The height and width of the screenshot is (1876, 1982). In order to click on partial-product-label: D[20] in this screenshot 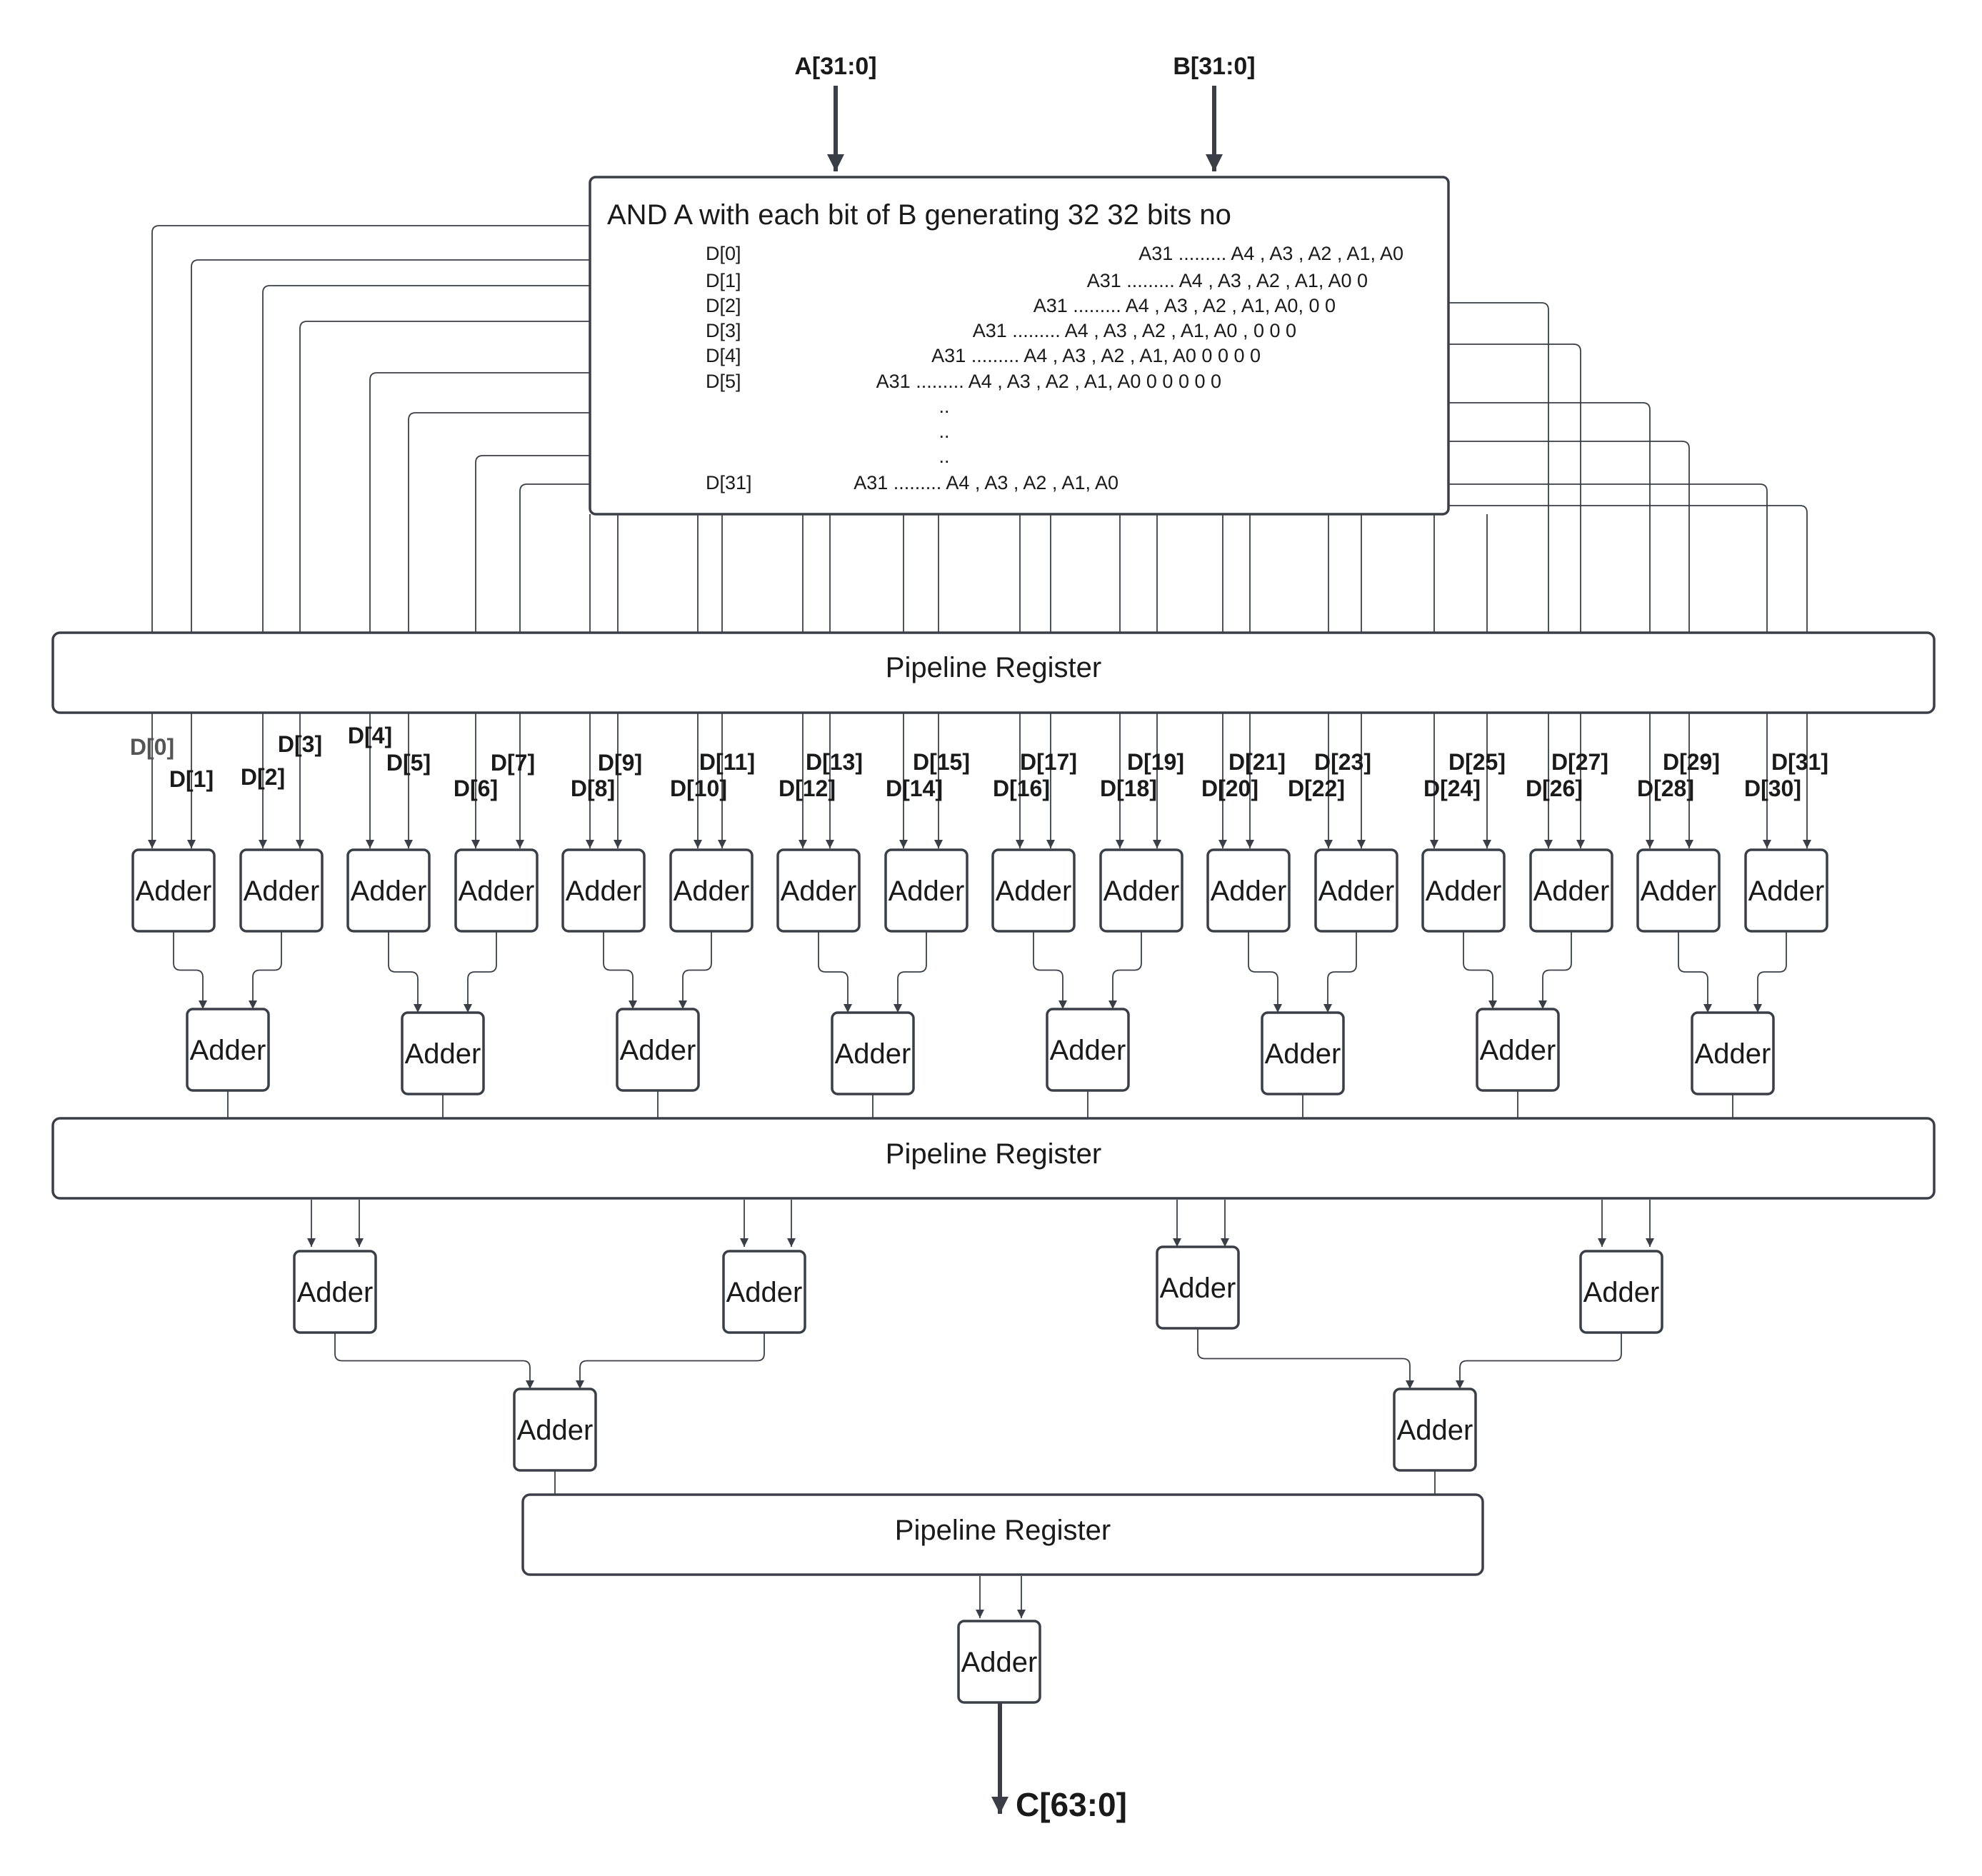, I will do `click(1229, 789)`.